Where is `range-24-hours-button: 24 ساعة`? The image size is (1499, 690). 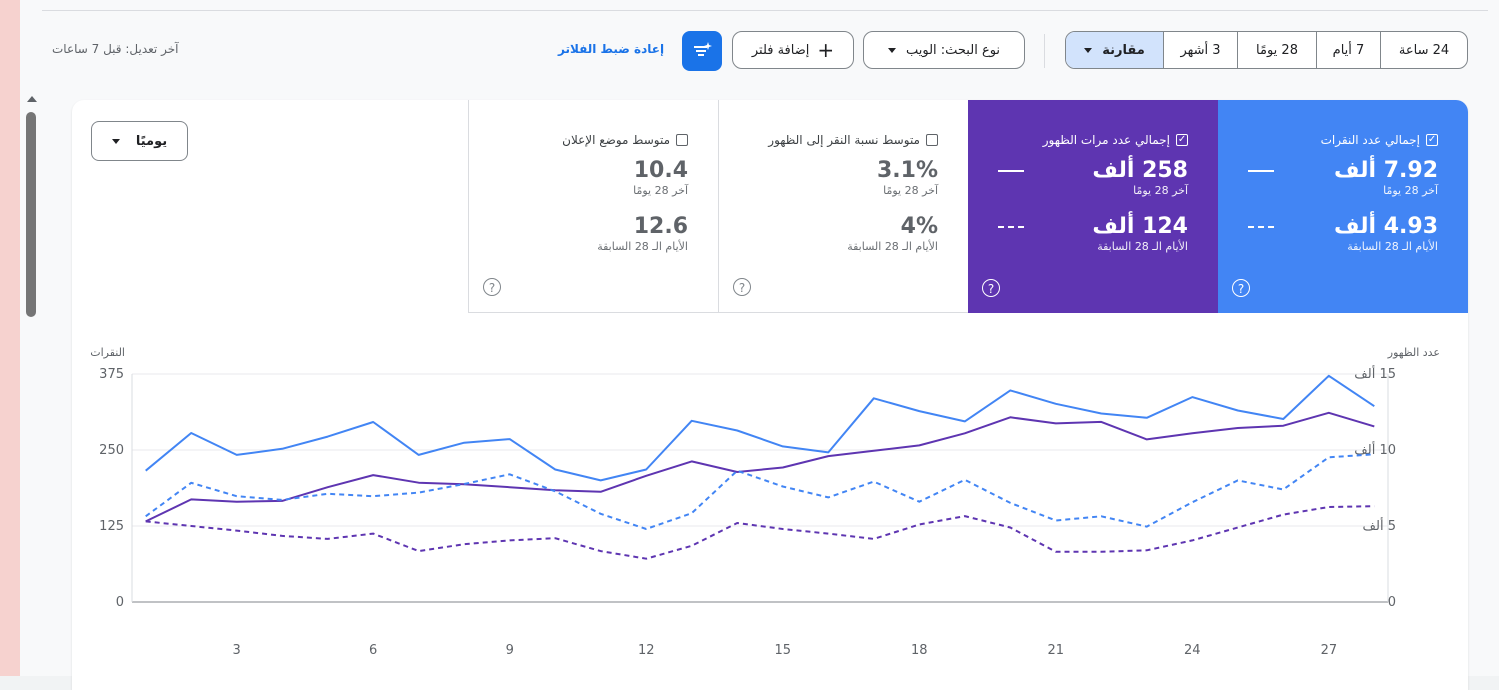
range-24-hours-button: 24 ساعة is located at coordinates (1424, 50).